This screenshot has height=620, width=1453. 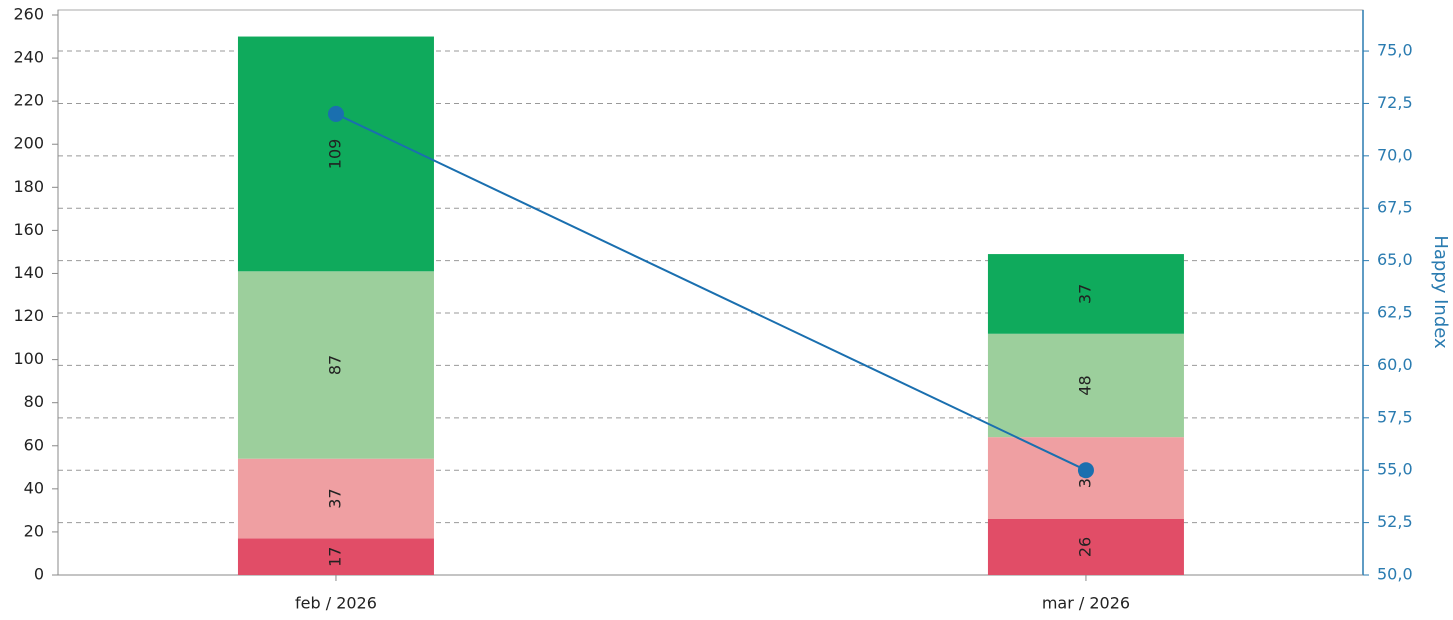 I want to click on y2-tick-label: 65,0, so click(x=1395, y=259).